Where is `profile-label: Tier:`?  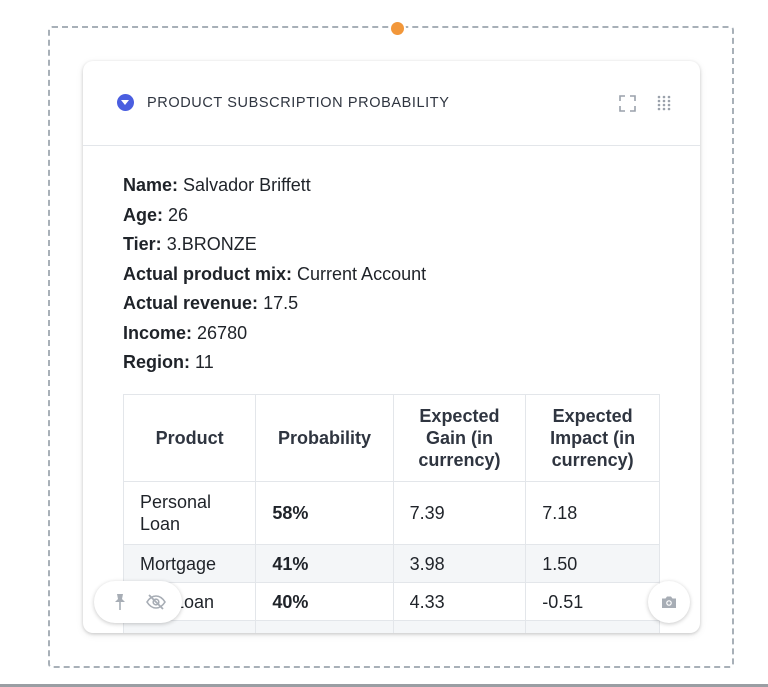 profile-label: Tier: is located at coordinates (142, 244).